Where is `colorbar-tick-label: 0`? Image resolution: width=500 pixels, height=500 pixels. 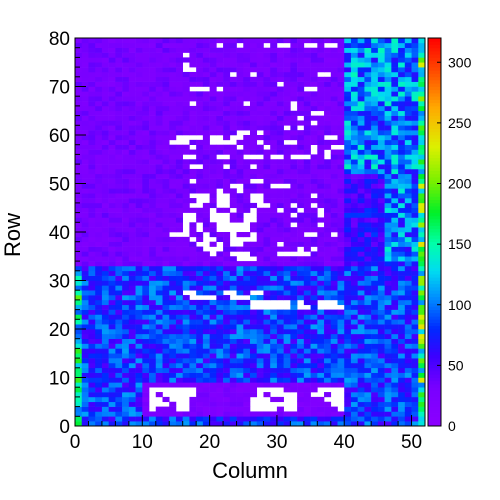
colorbar-tick-label: 0 is located at coordinates (452, 426).